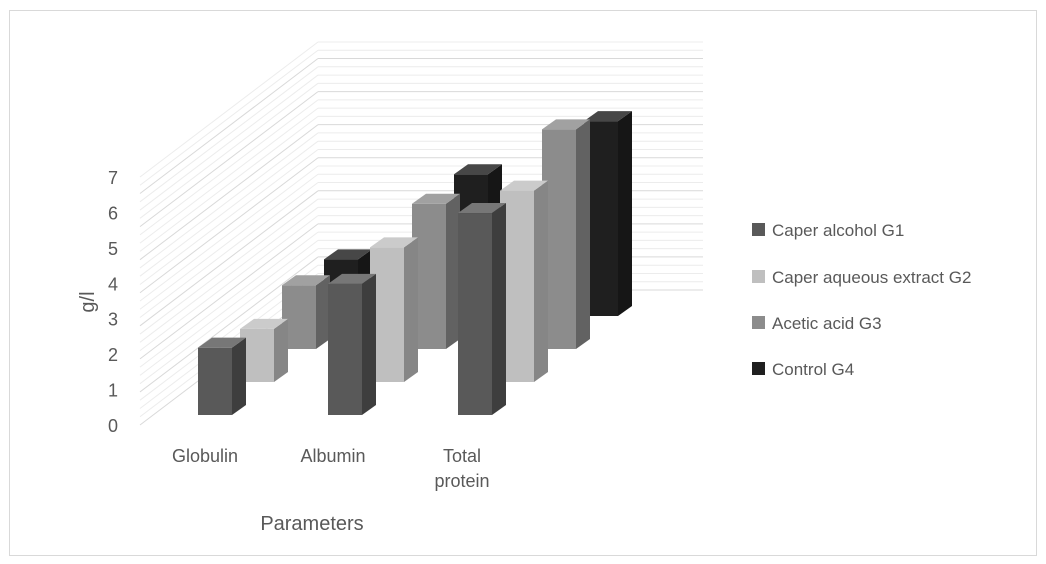  What do you see at coordinates (88, 301) in the screenshot?
I see `y-axis-title: g/l` at bounding box center [88, 301].